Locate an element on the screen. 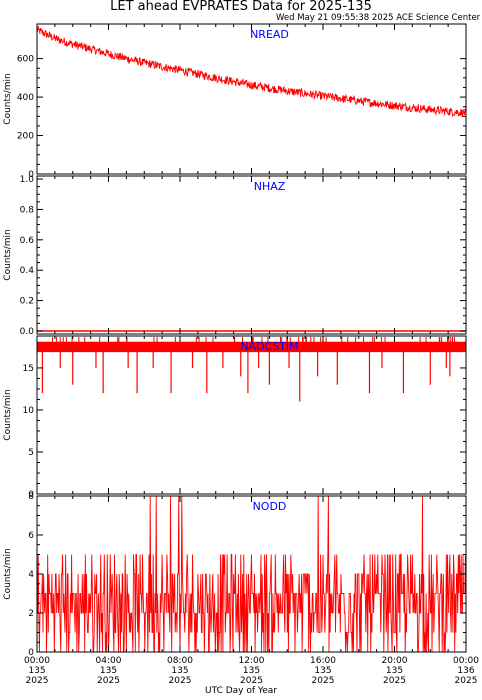 The height and width of the screenshot is (700, 482). y-tick-label: 0.0 is located at coordinates (27, 332).